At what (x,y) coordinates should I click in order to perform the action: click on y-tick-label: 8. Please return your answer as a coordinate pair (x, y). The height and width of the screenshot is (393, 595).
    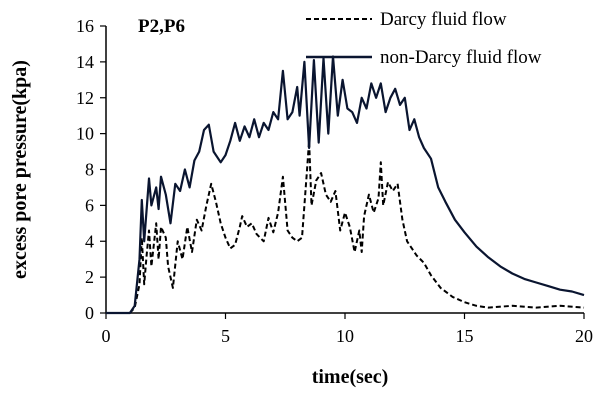
    Looking at the image, I should click on (89, 170).